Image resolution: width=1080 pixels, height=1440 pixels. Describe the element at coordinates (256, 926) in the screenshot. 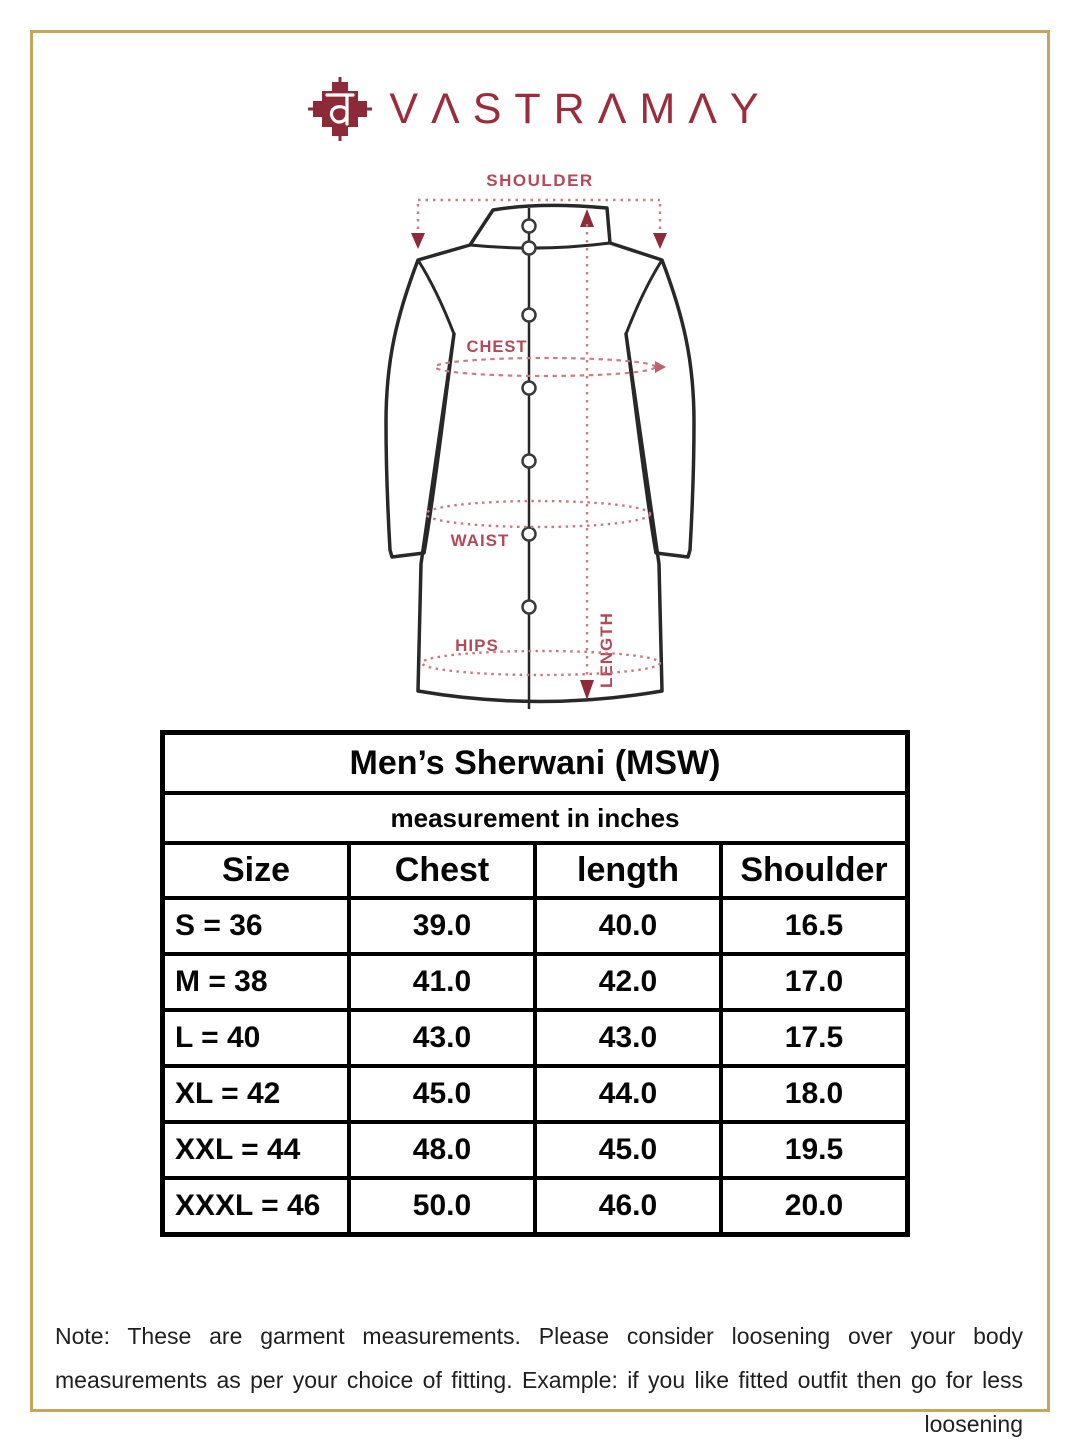

I see `size-cell: S = 36` at that location.